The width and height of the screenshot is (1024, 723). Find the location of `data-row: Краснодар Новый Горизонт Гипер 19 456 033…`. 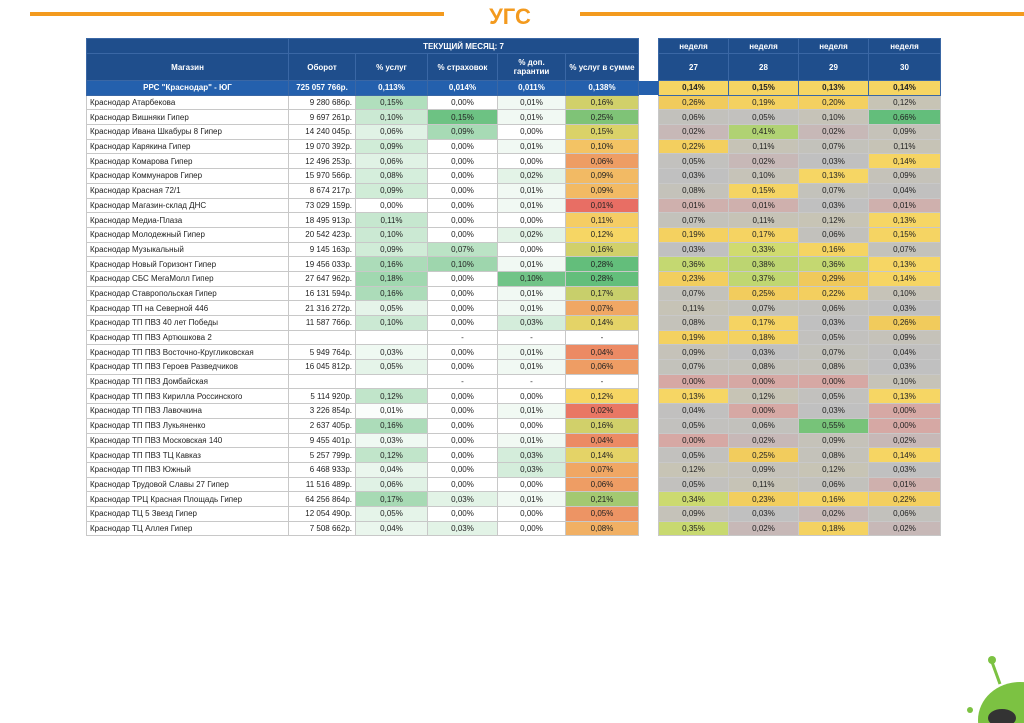

data-row: Краснодар Новый Горизонт Гипер 19 456 033… is located at coordinates (513, 264).